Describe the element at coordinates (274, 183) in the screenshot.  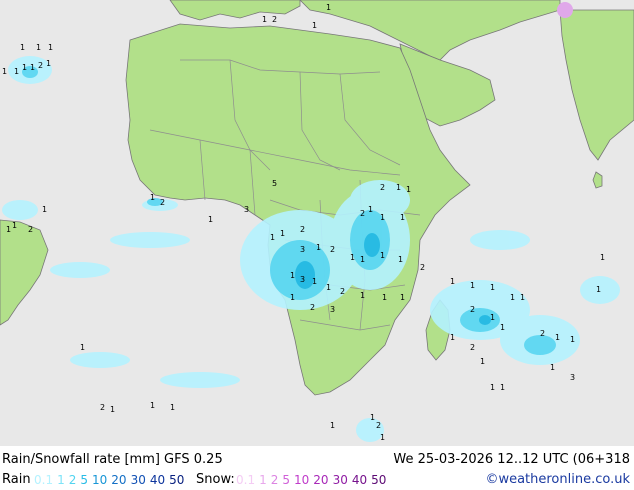
I see `rain-value-label: 5` at that location.